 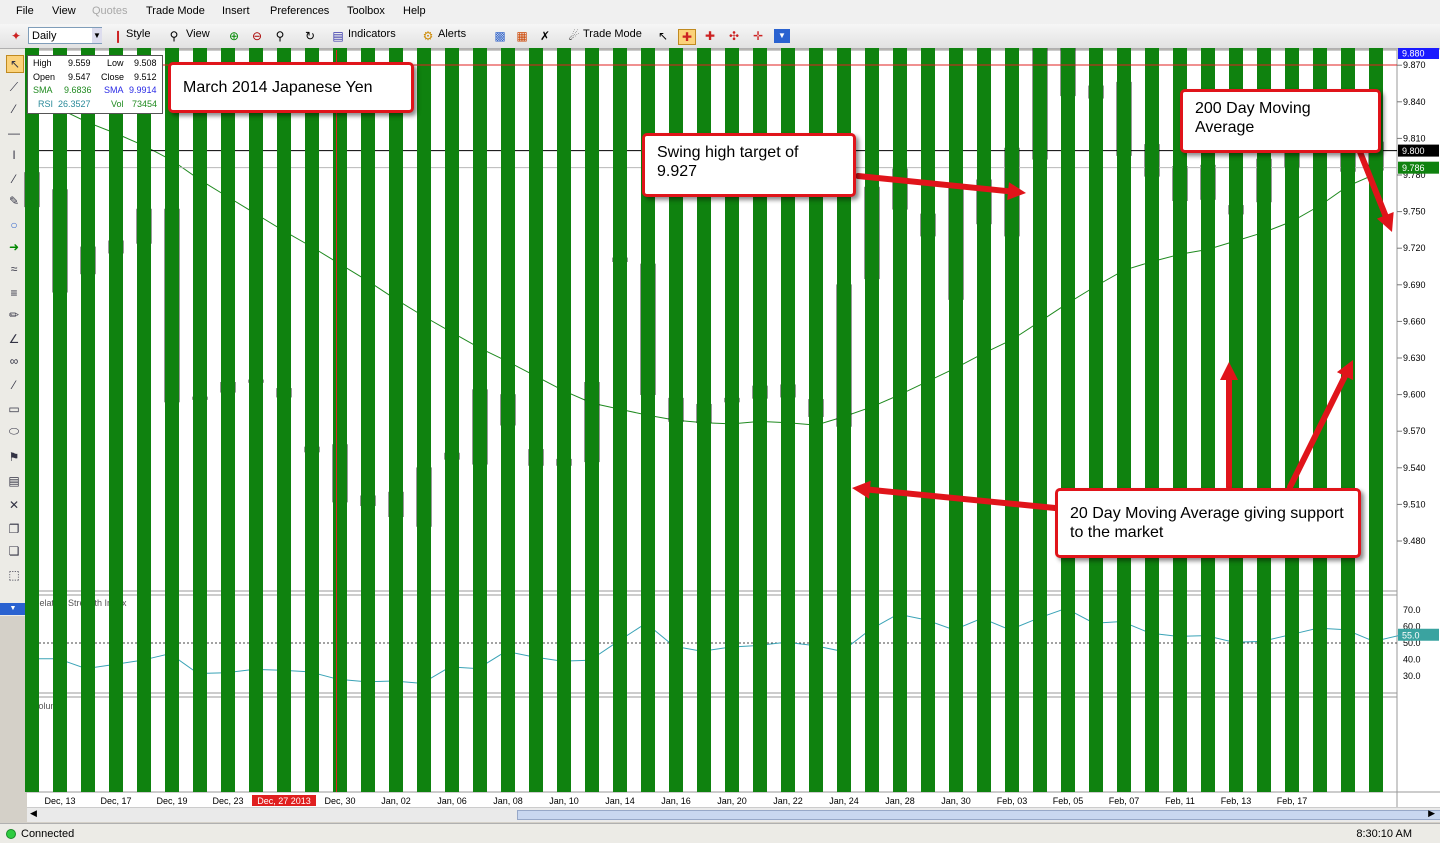 I want to click on sheet-icon: ▤, so click(x=14, y=481).